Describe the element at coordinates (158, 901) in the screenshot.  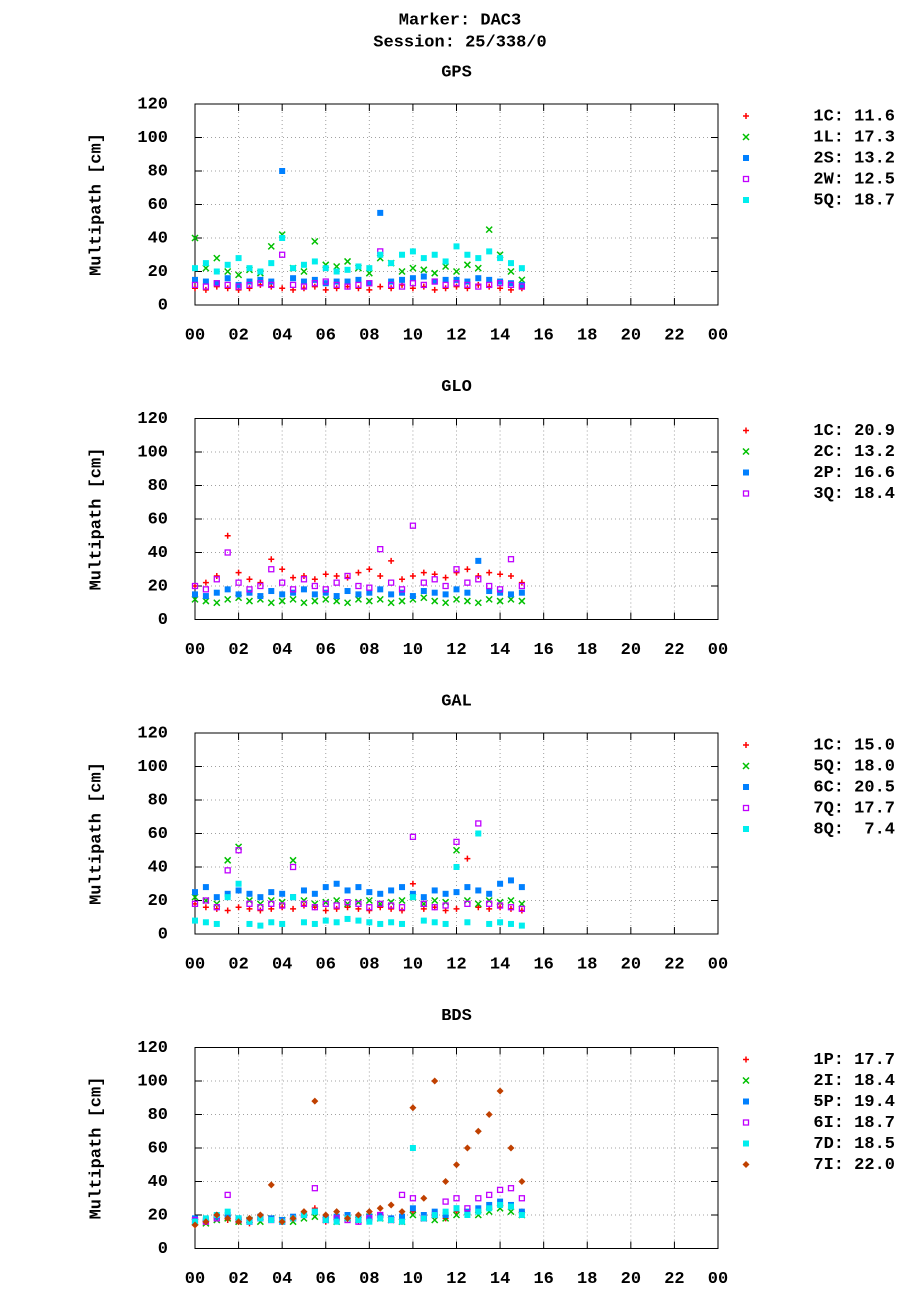
I see `y-tick-label: 20` at that location.